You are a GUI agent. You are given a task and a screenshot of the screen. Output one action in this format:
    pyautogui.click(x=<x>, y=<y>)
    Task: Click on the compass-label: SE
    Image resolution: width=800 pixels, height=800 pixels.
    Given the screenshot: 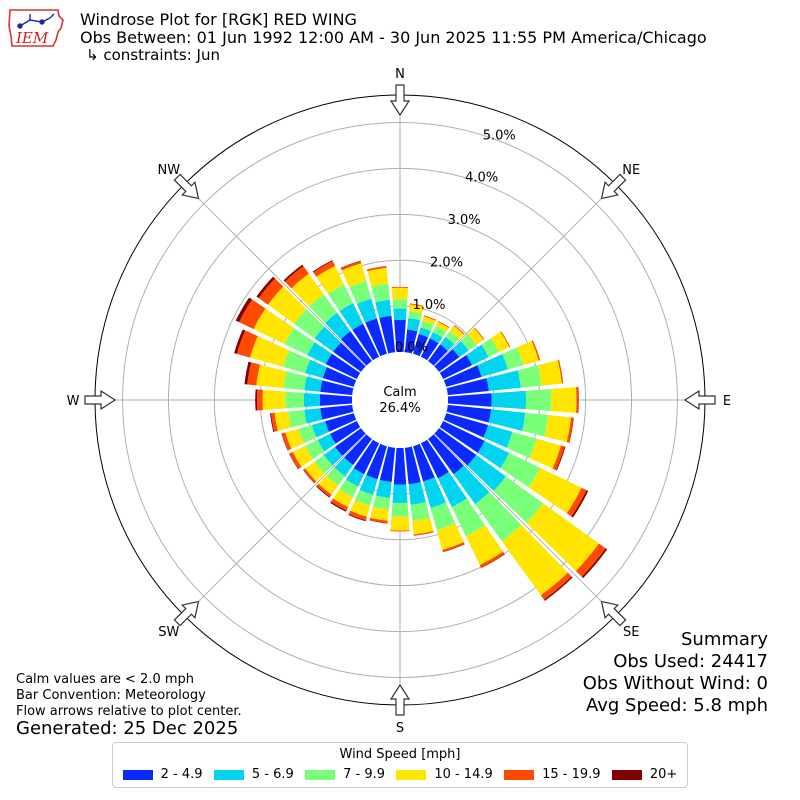 What is the action you would take?
    pyautogui.click(x=631, y=632)
    